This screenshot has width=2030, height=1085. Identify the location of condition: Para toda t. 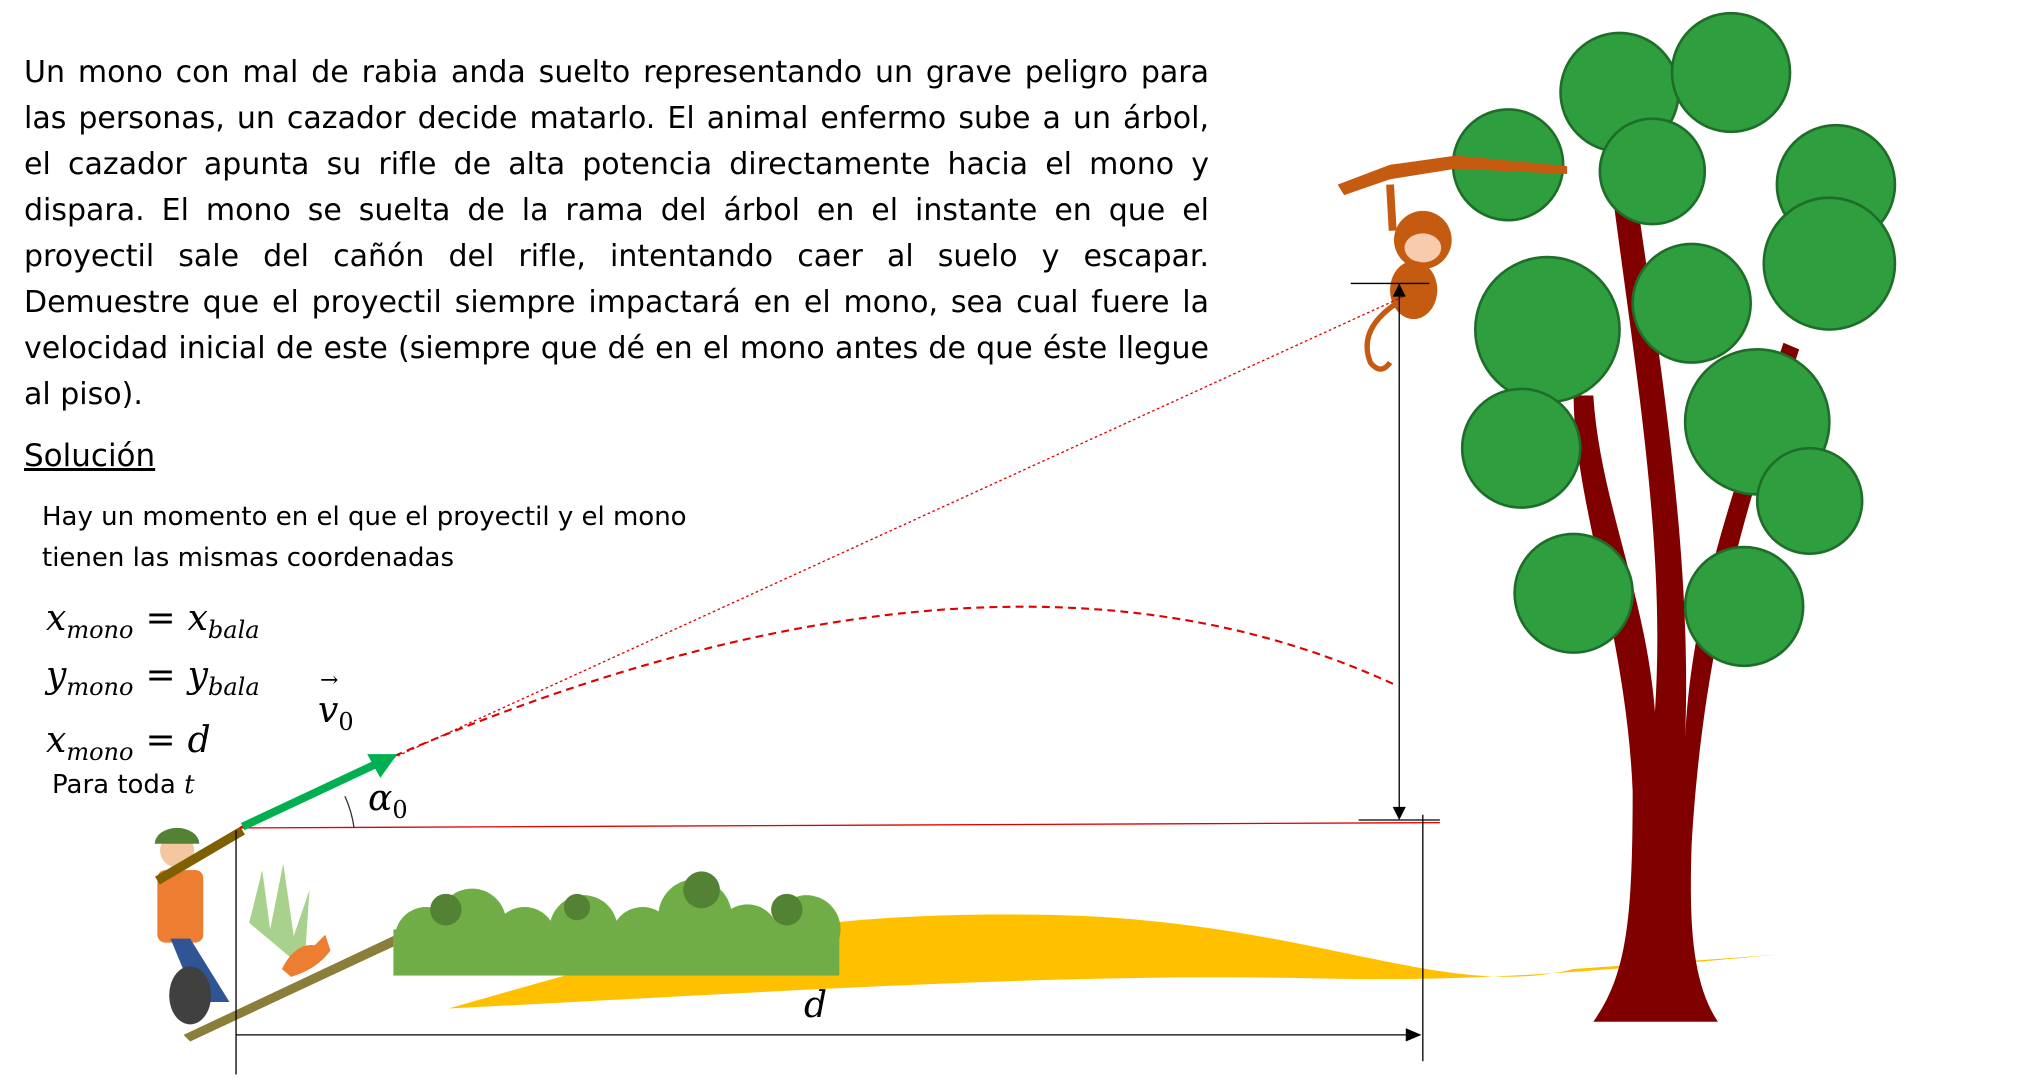
(123, 785).